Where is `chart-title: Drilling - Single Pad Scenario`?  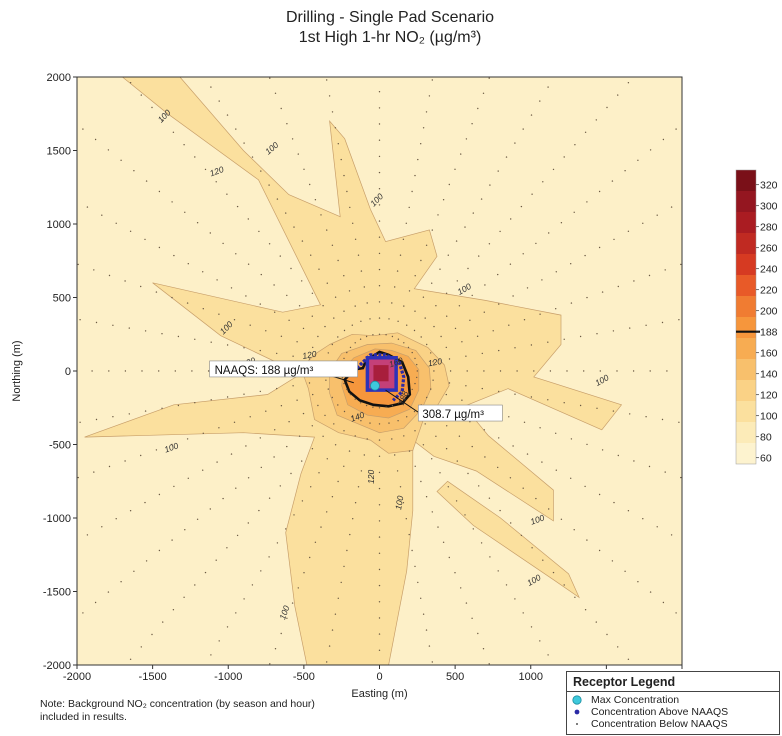
chart-title: Drilling - Single Pad Scenario is located at coordinates (390, 17).